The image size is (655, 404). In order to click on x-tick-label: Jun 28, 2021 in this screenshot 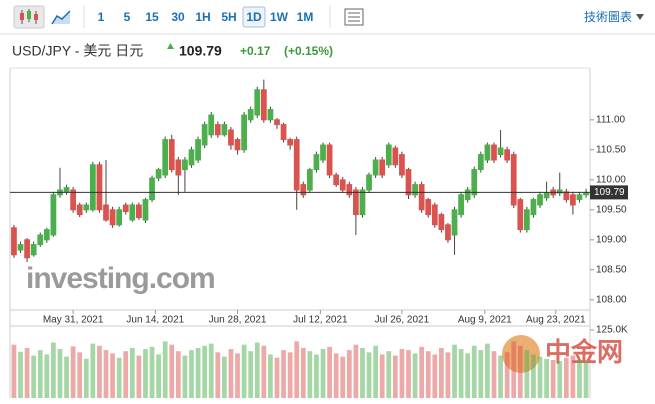, I will do `click(238, 320)`.